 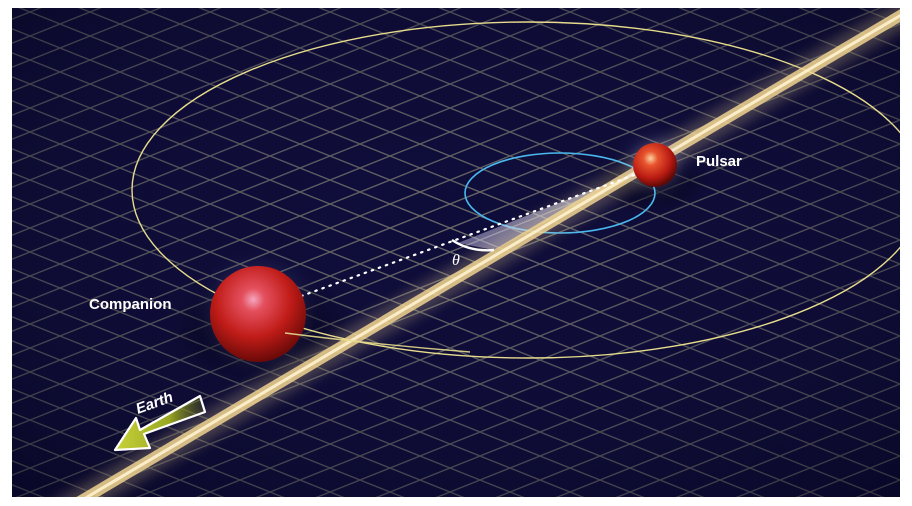 What do you see at coordinates (258, 314) in the screenshot?
I see `companion-star` at bounding box center [258, 314].